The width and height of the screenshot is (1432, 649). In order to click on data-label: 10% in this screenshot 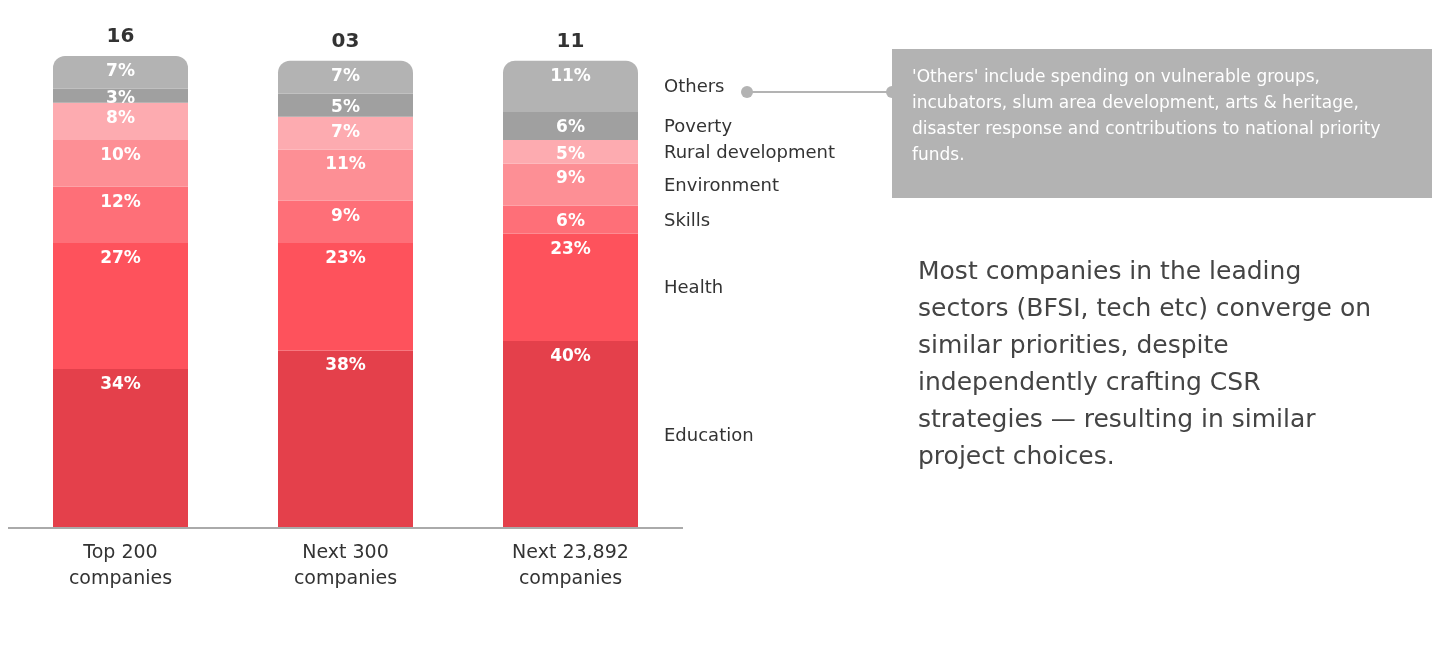, I will do `click(120, 154)`.